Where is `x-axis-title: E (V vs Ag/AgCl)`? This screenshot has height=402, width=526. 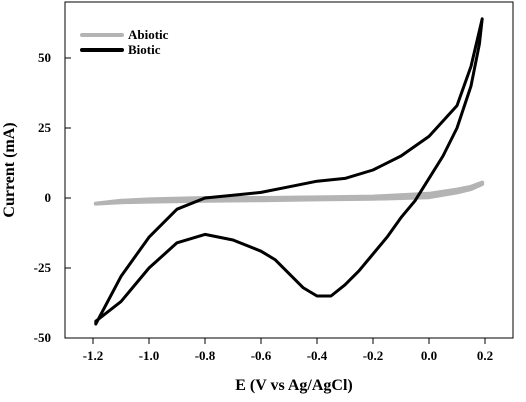
x-axis-title: E (V vs Ag/AgCl) is located at coordinates (294, 385).